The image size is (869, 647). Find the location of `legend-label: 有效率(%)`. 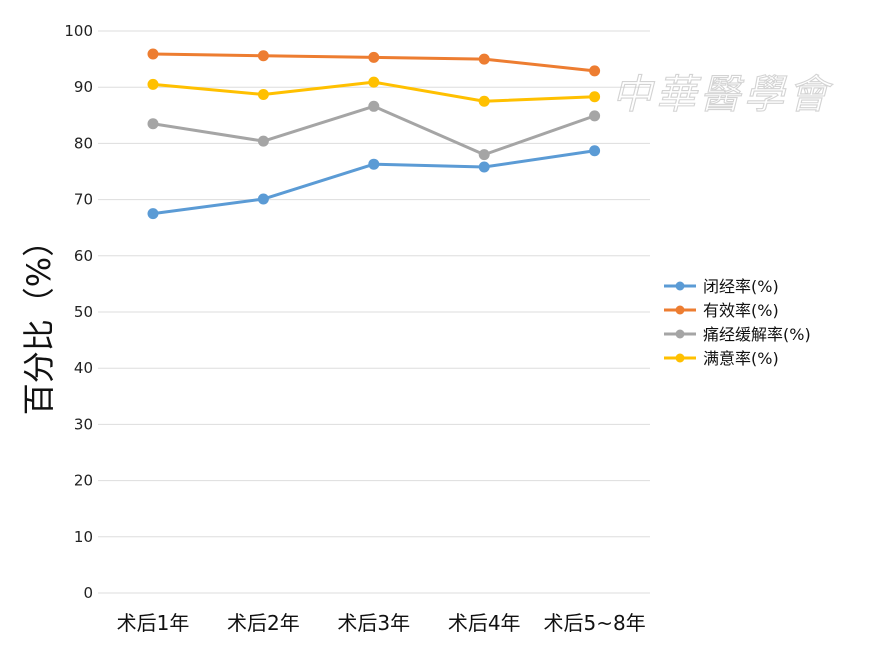

legend-label: 有效率(%) is located at coordinates (741, 310).